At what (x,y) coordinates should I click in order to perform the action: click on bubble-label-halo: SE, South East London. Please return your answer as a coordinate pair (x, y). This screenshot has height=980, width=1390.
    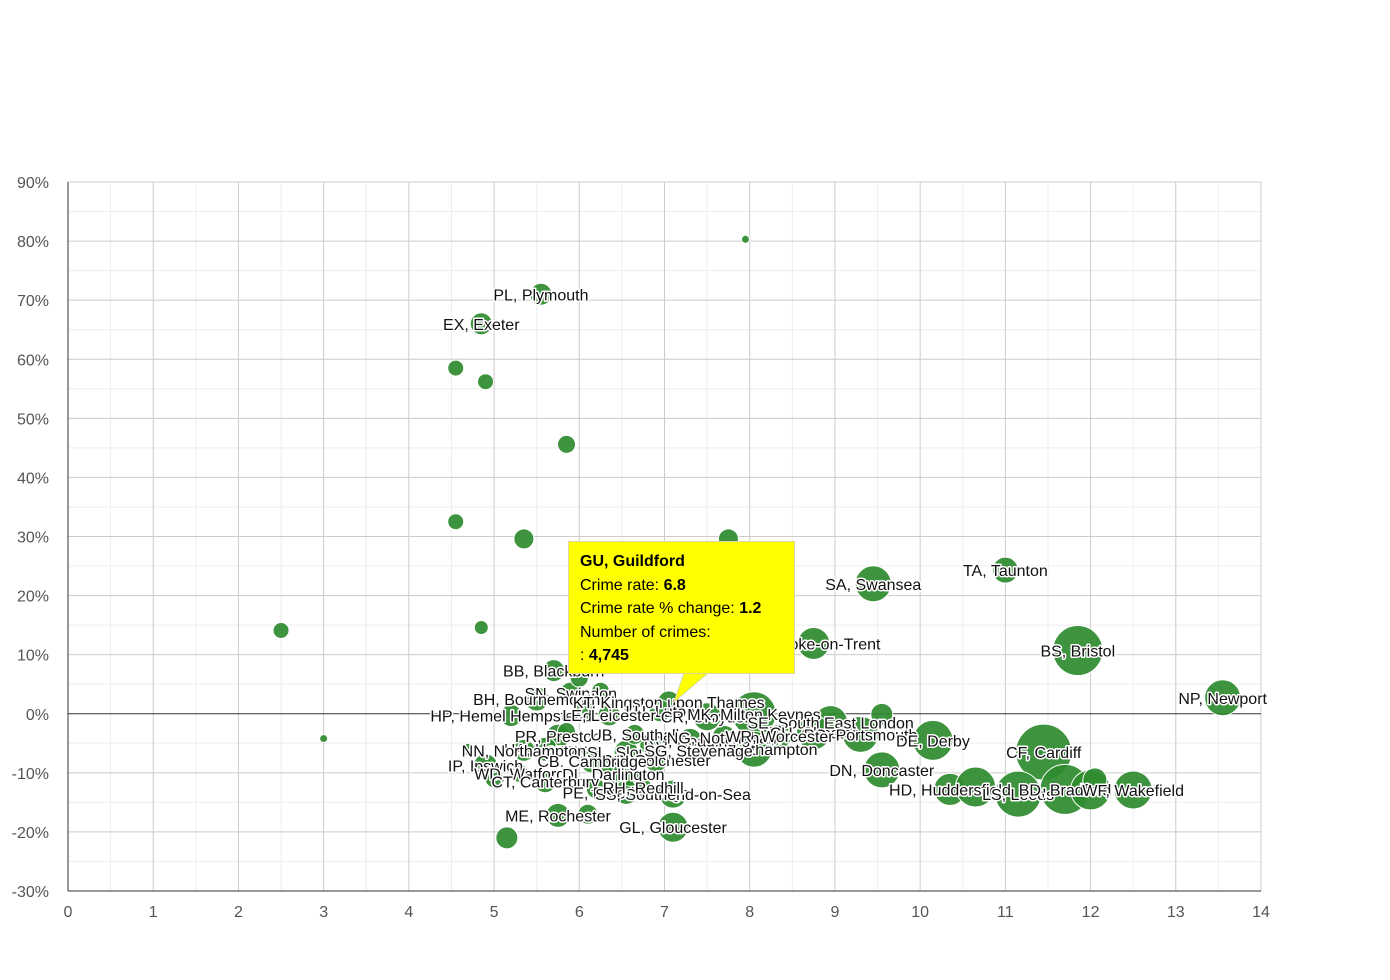
    Looking at the image, I should click on (830, 724).